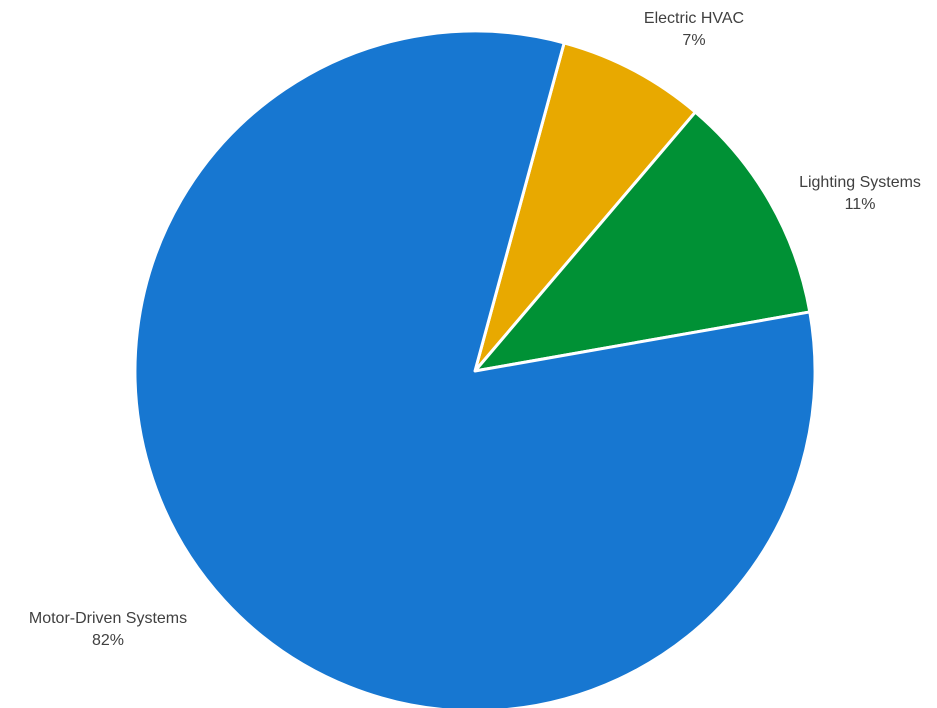 The width and height of the screenshot is (937, 708). What do you see at coordinates (860, 194) in the screenshot?
I see `slice-label-lighting-systems: Lighting Systems 11%` at bounding box center [860, 194].